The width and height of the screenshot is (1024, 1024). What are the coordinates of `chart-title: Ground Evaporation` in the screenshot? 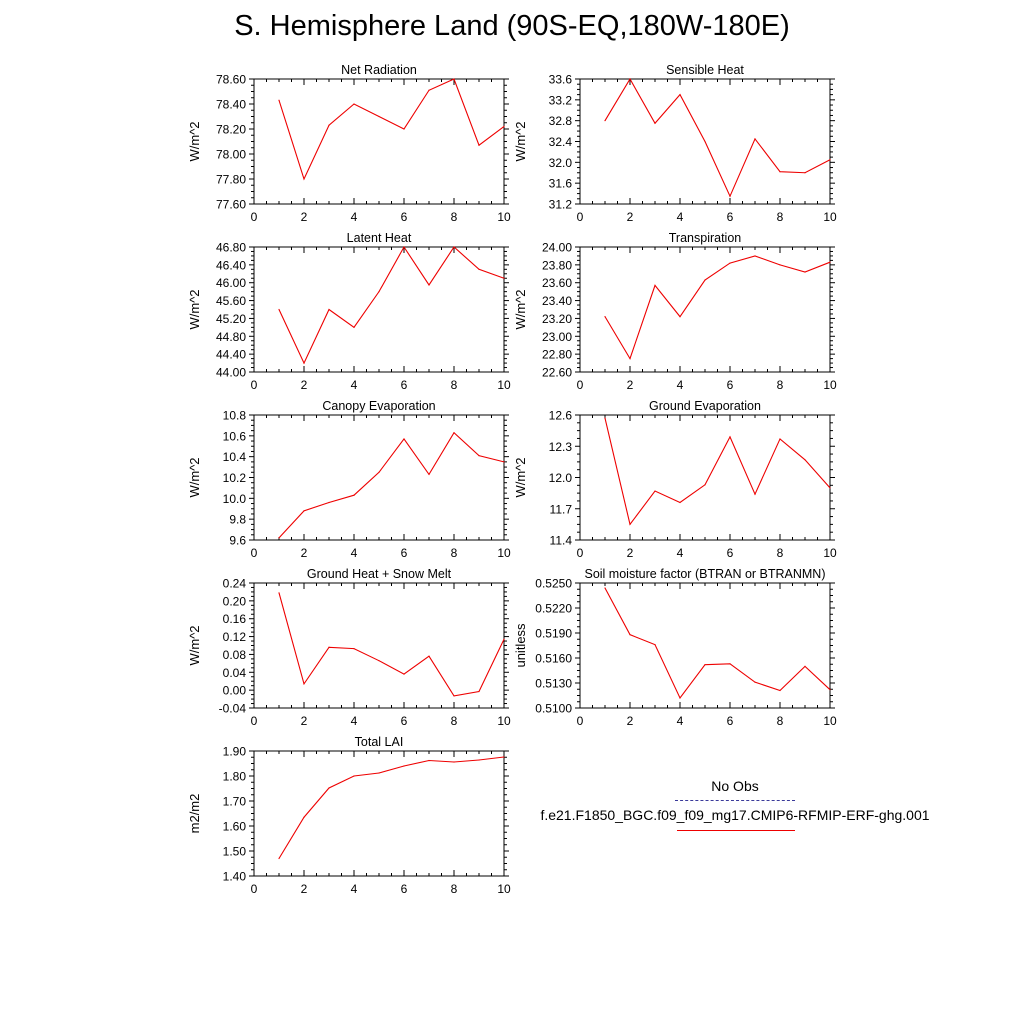 It's located at (705, 406).